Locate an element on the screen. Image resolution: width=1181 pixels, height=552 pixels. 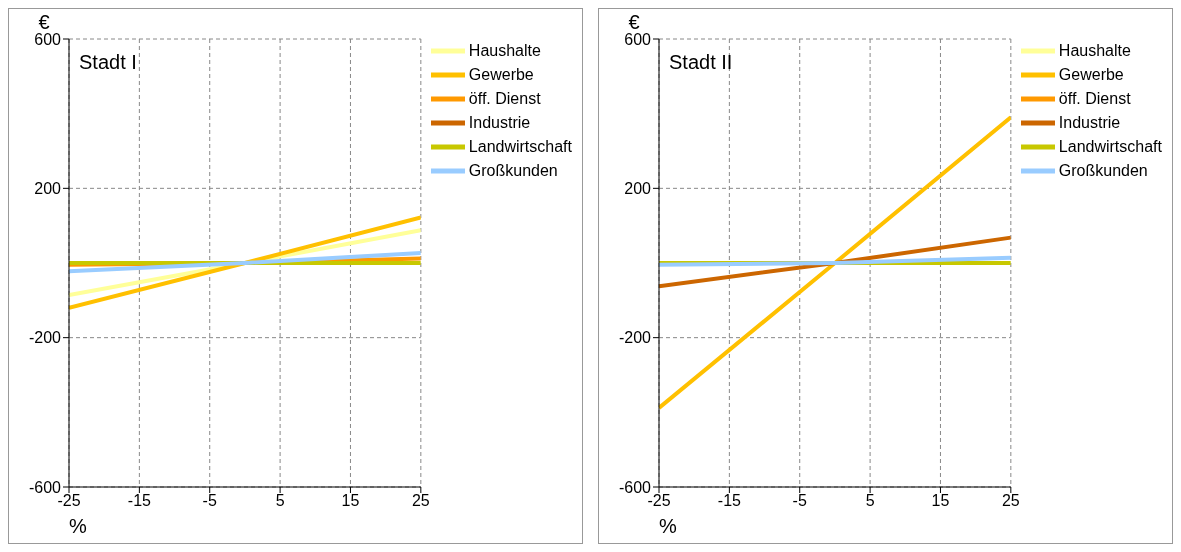
text: Stadt II is located at coordinates (701, 62).